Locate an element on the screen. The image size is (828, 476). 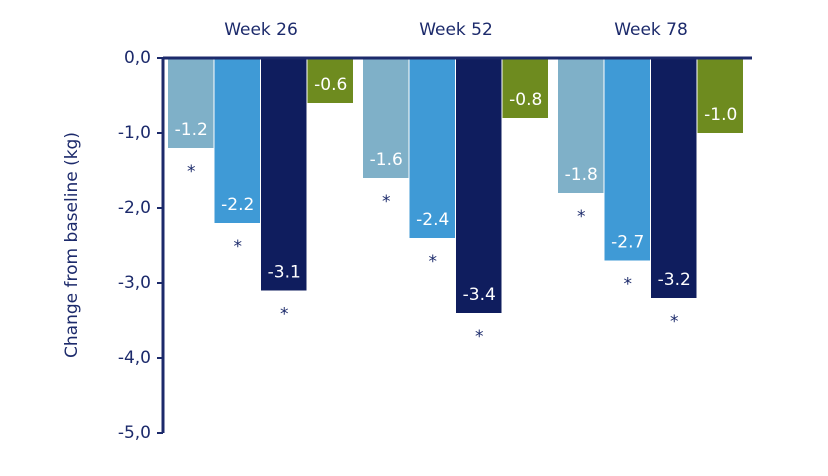
y-tick-label: -4,0 is located at coordinates (134, 358).